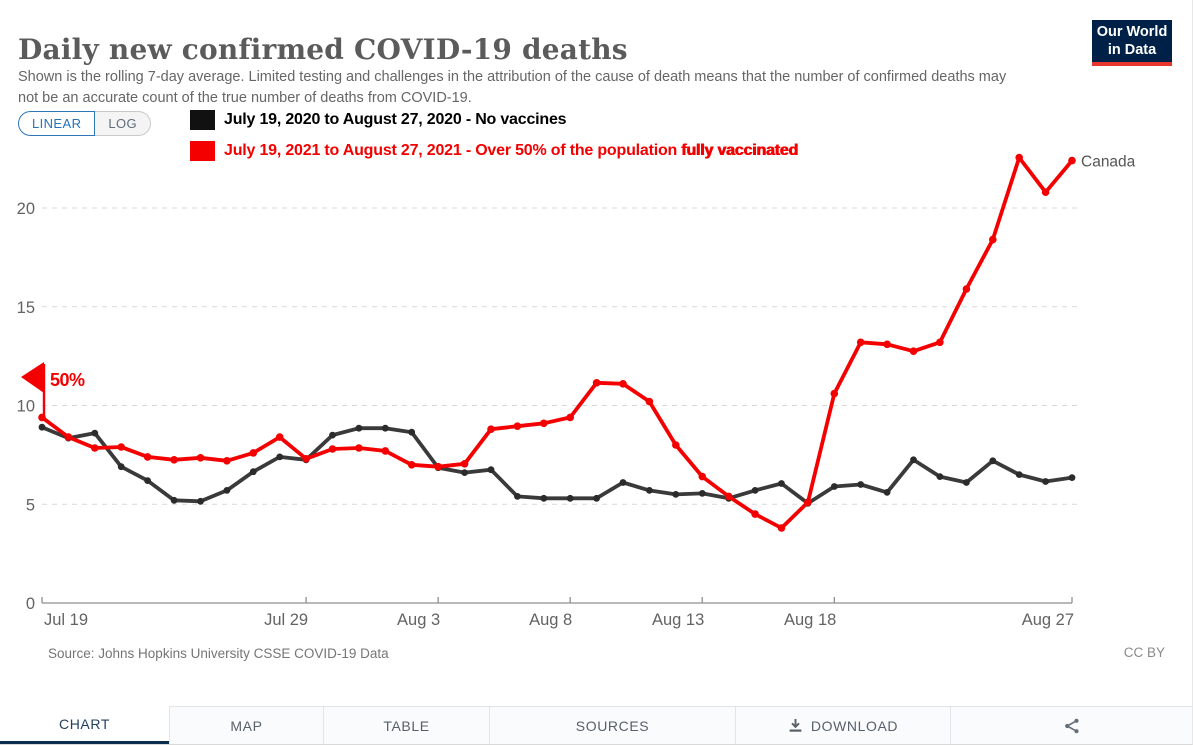 Image resolution: width=1193 pixels, height=745 pixels. Describe the element at coordinates (246, 725) in the screenshot. I see `tab-map: MAP` at that location.